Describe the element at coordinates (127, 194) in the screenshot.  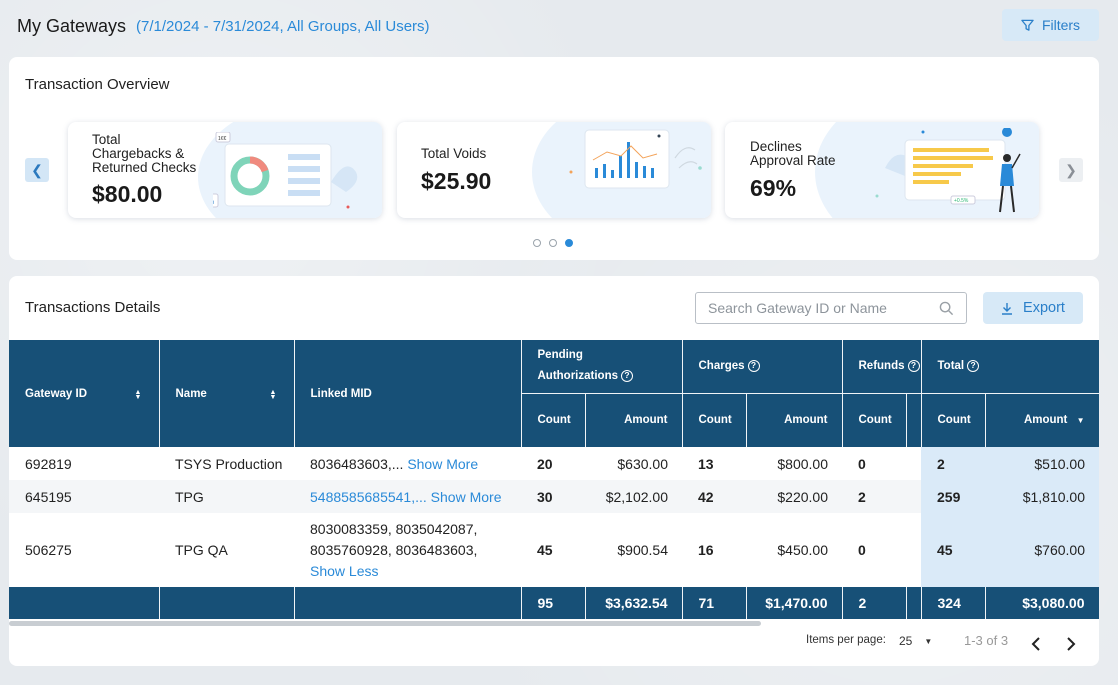
I see `kpi-value: $80.00` at that location.